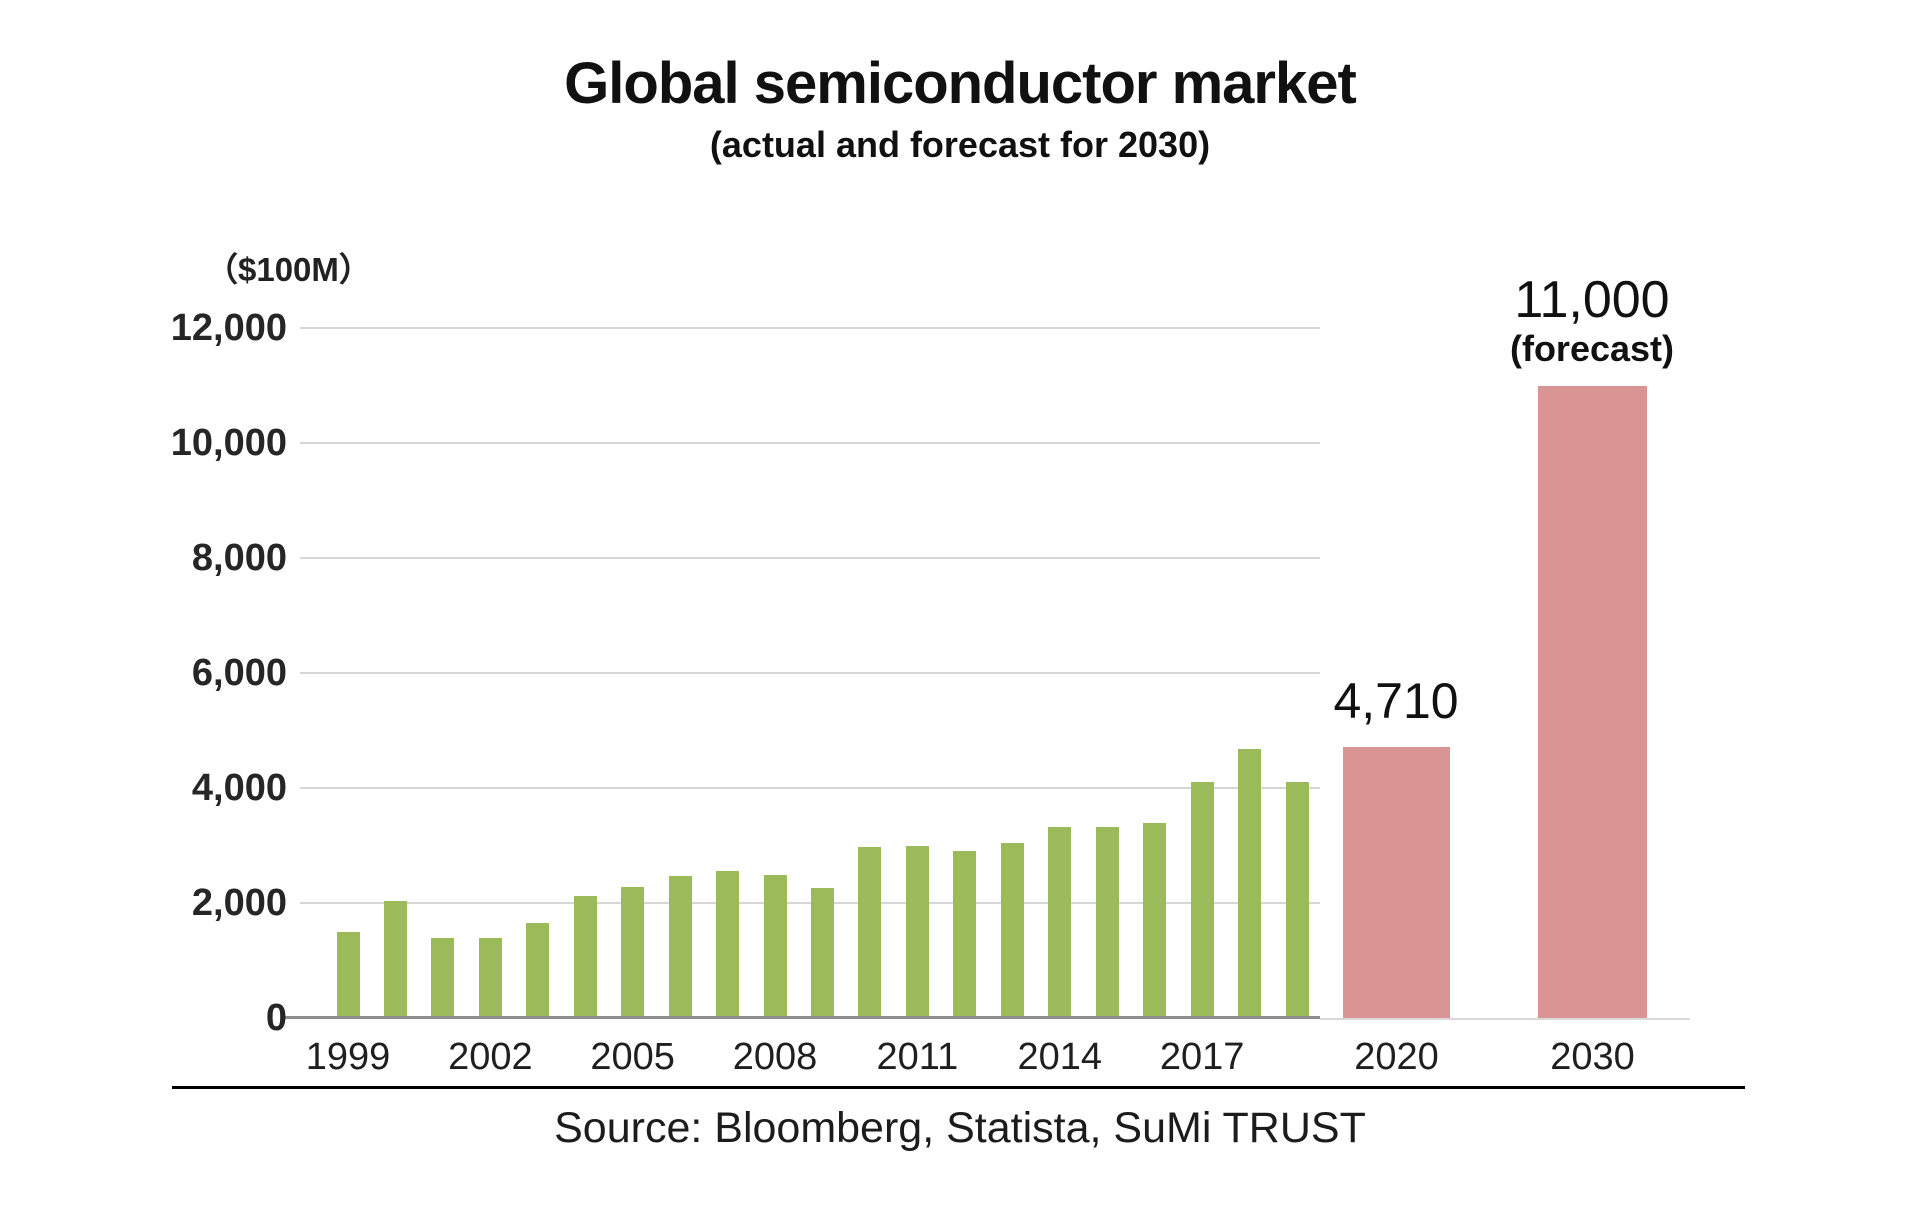 This screenshot has width=1920, height=1213. What do you see at coordinates (1396, 1057) in the screenshot?
I see `x-tick-label-2020: 2020` at bounding box center [1396, 1057].